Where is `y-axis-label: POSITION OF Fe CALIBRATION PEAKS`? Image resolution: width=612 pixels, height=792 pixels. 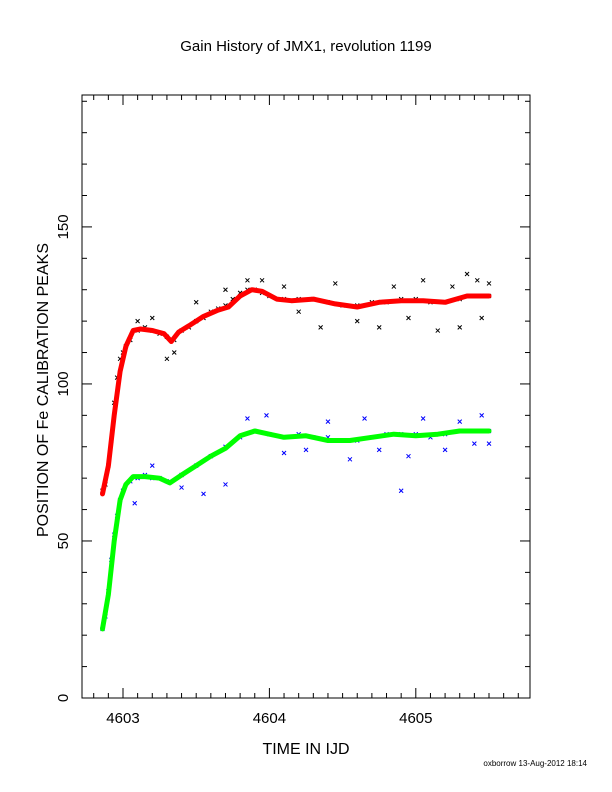
y-axis-label: POSITION OF Fe CALIBRATION PEAKS is located at coordinates (43, 390).